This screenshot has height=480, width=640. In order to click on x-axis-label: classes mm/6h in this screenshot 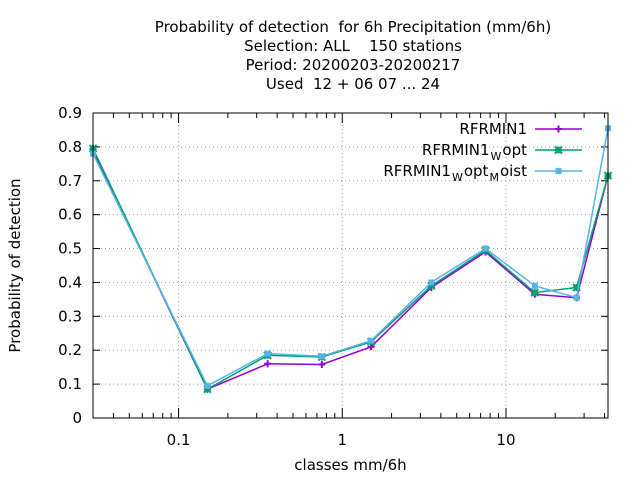, I will do `click(350, 465)`.